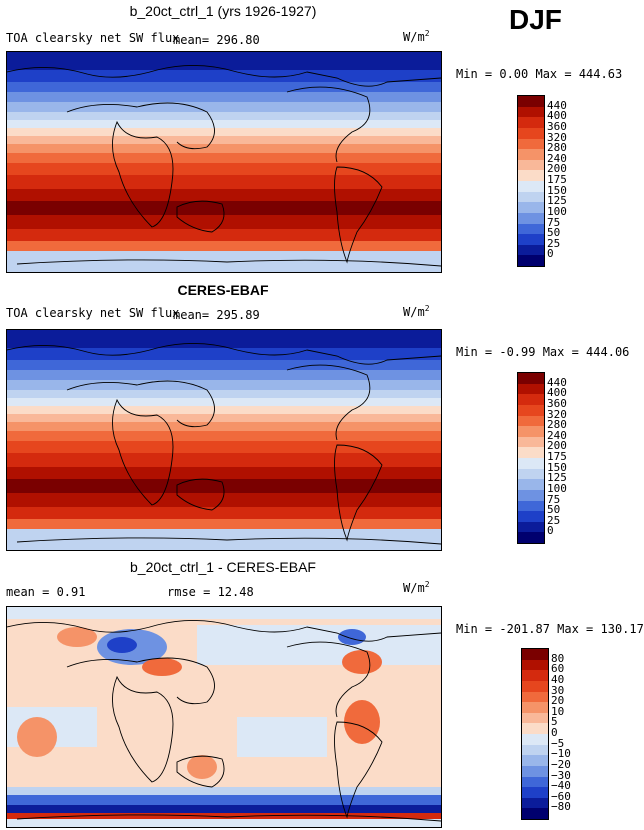 The width and height of the screenshot is (644, 830). Describe the element at coordinates (561, 775) in the screenshot. I see `colorbar-tick-label: −30` at that location.